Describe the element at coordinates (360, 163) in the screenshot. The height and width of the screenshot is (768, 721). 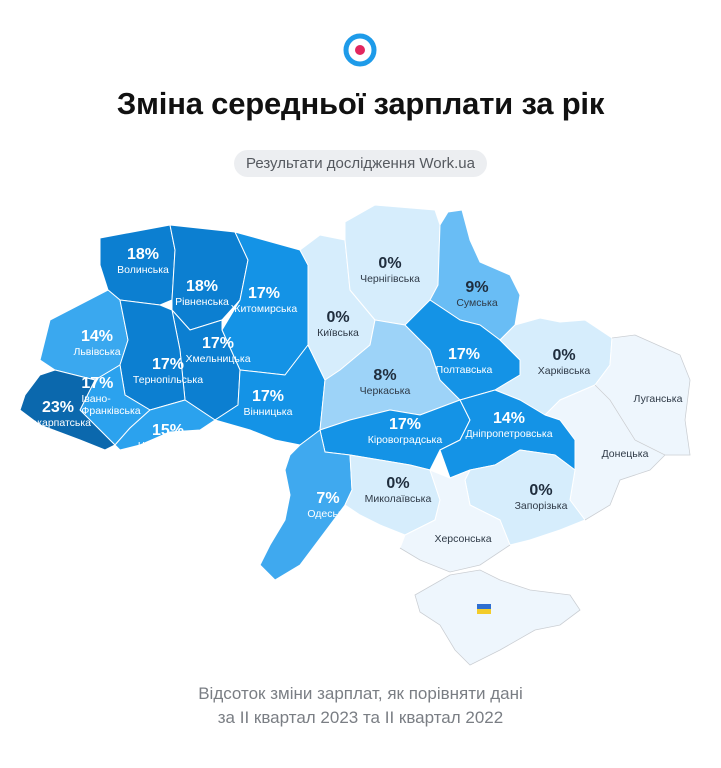
I see `source-badge: Результати дослідження Work.ua` at that location.